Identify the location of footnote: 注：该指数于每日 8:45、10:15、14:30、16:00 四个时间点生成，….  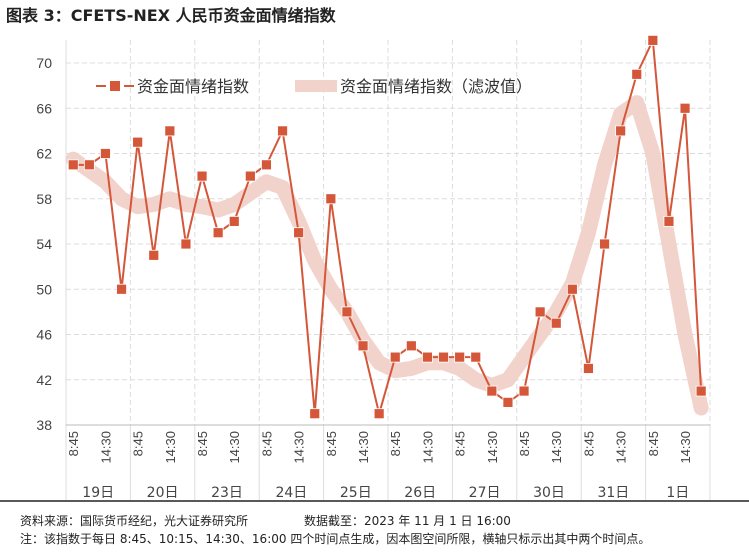
(335, 539).